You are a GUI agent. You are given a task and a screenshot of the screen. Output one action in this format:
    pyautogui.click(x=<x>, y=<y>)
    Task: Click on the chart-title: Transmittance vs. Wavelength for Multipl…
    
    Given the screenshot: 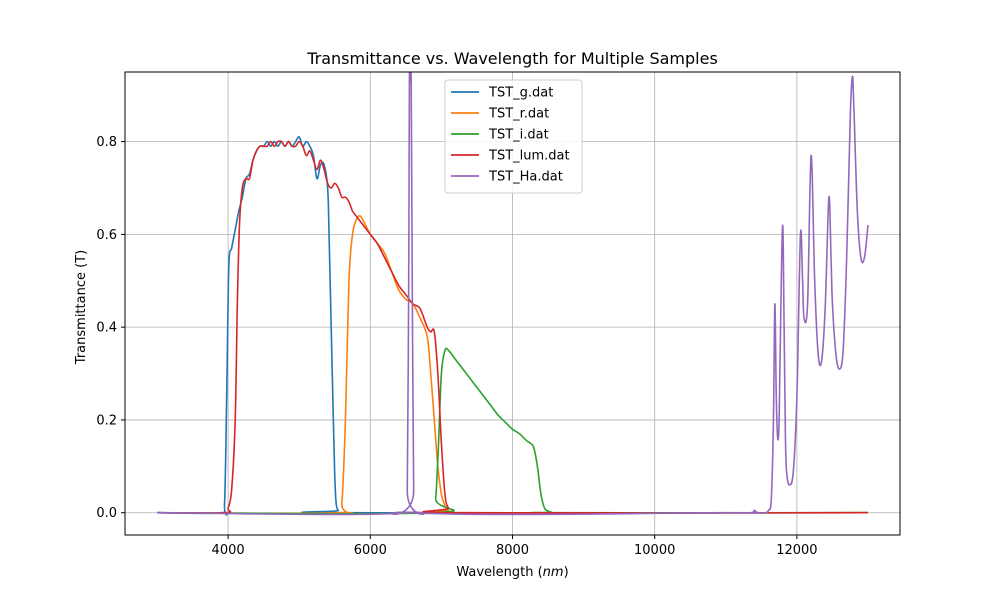 What is the action you would take?
    pyautogui.click(x=512, y=58)
    